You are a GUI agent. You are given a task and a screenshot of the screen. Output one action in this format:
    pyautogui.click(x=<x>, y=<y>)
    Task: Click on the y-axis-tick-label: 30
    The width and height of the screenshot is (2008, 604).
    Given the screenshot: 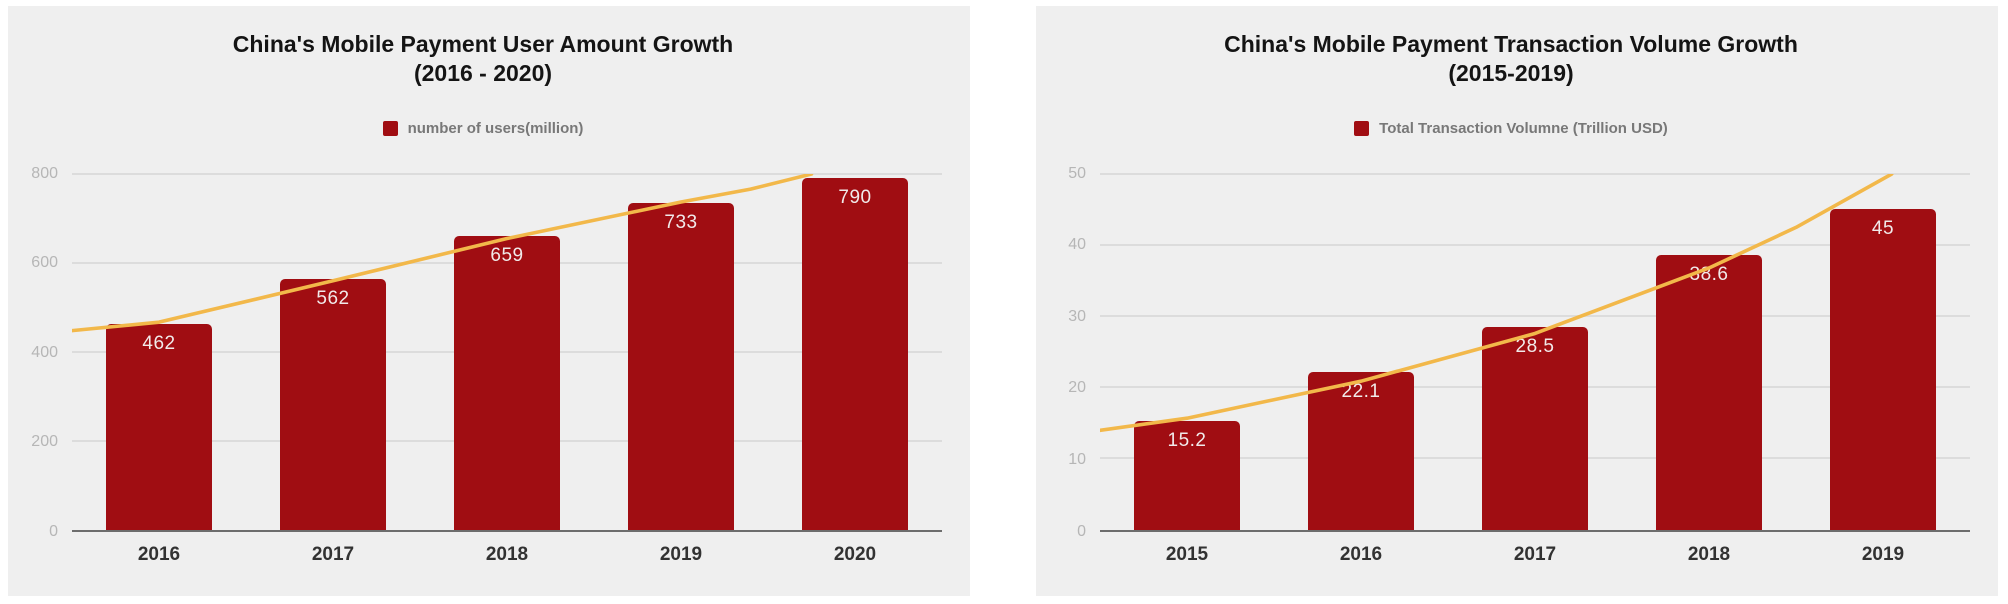 What is the action you would take?
    pyautogui.click(x=1077, y=316)
    